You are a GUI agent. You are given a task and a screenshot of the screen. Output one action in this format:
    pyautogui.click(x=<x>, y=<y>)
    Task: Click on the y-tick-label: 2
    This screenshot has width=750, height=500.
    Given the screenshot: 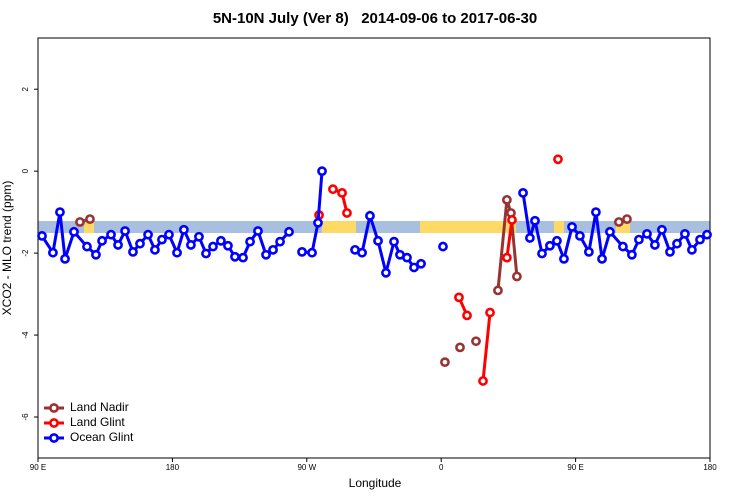 What is the action you would take?
    pyautogui.click(x=25, y=88)
    